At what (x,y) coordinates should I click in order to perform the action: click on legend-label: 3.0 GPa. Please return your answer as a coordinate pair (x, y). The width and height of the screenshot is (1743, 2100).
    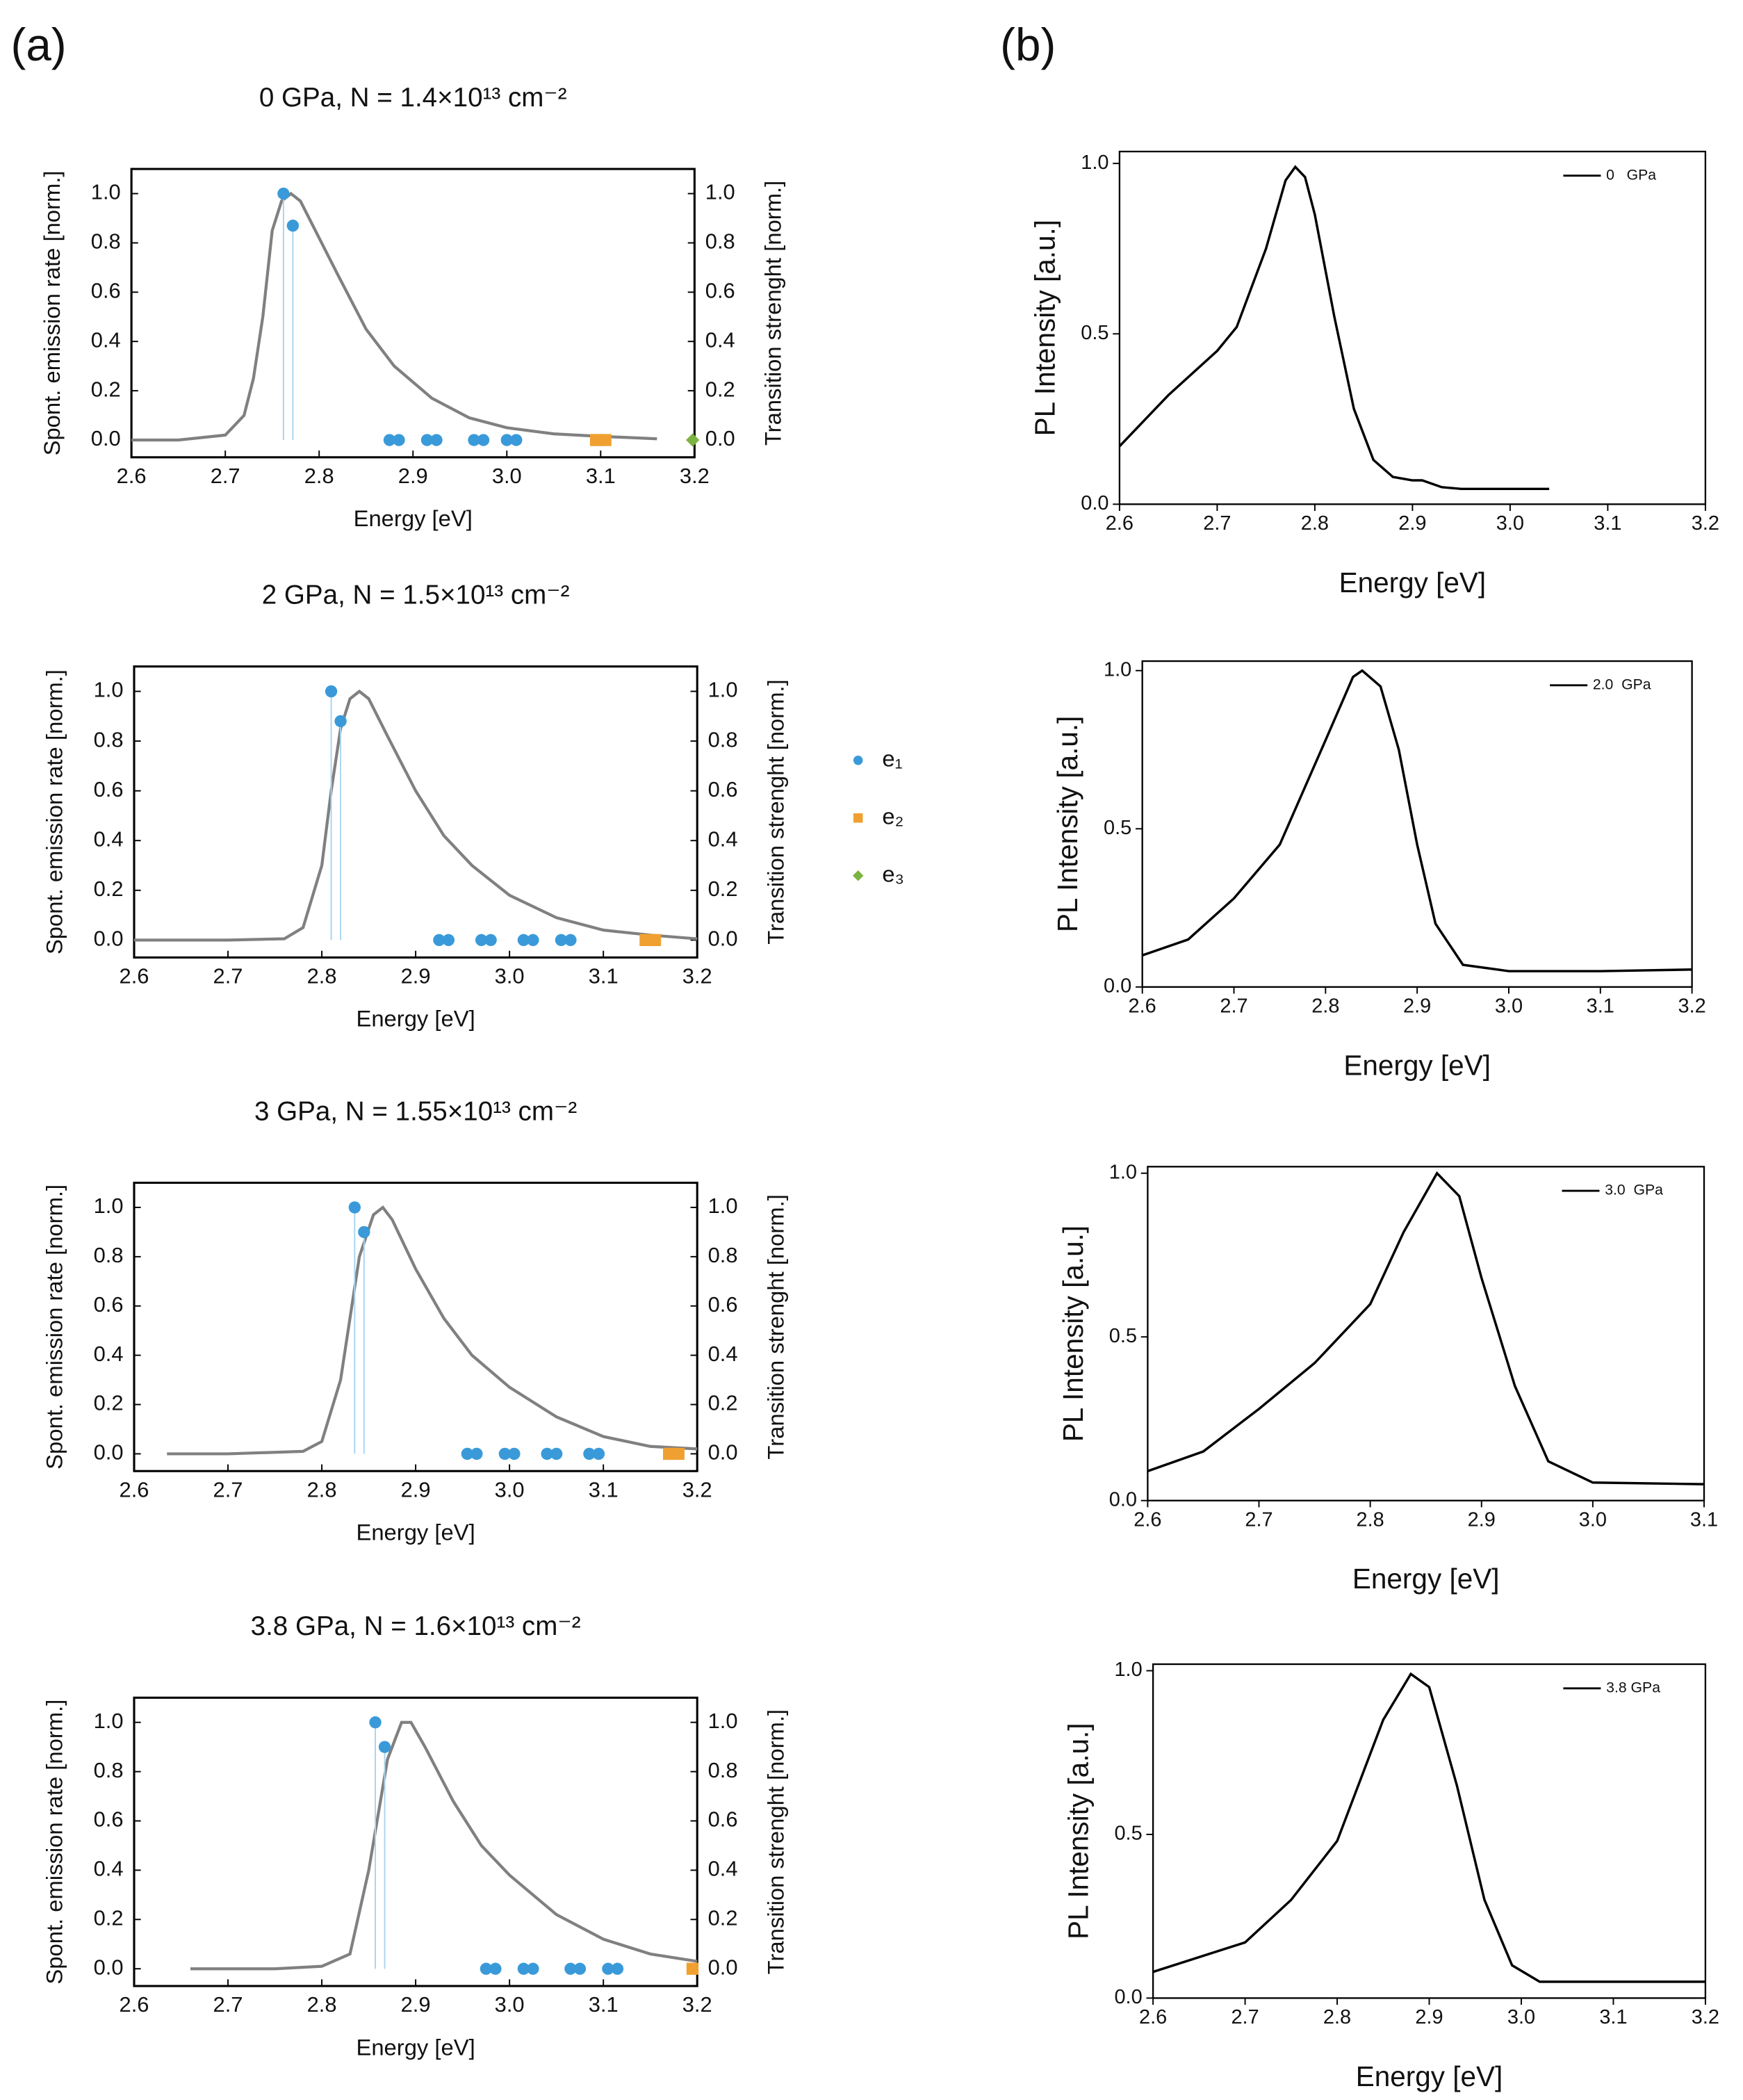
    Looking at the image, I should click on (1634, 1190).